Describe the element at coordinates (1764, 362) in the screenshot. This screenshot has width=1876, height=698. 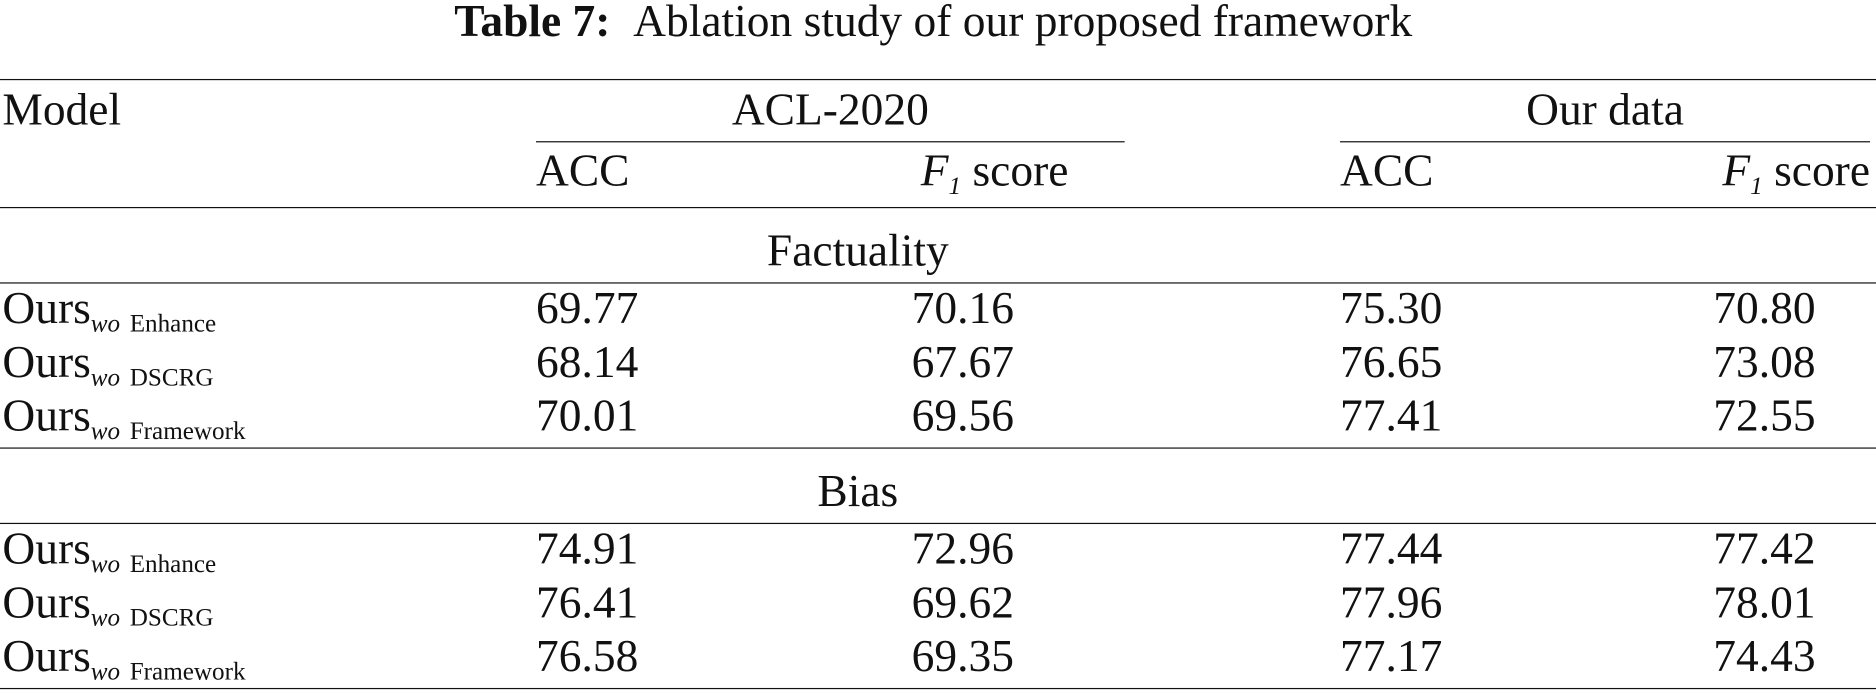
I see `cell-value: 73.08` at that location.